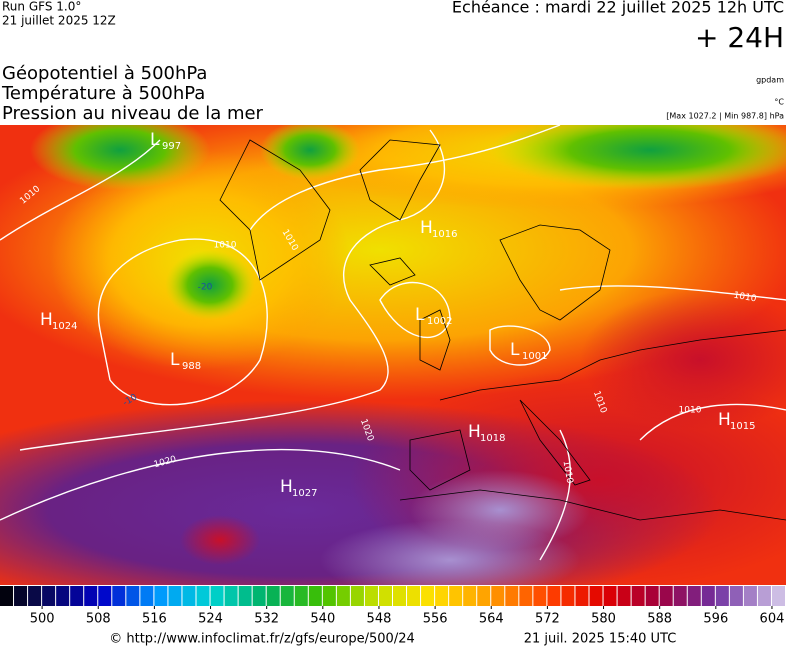 The height and width of the screenshot is (652, 786). What do you see at coordinates (98, 619) in the screenshot?
I see `colorbar-tick-label: 508` at bounding box center [98, 619].